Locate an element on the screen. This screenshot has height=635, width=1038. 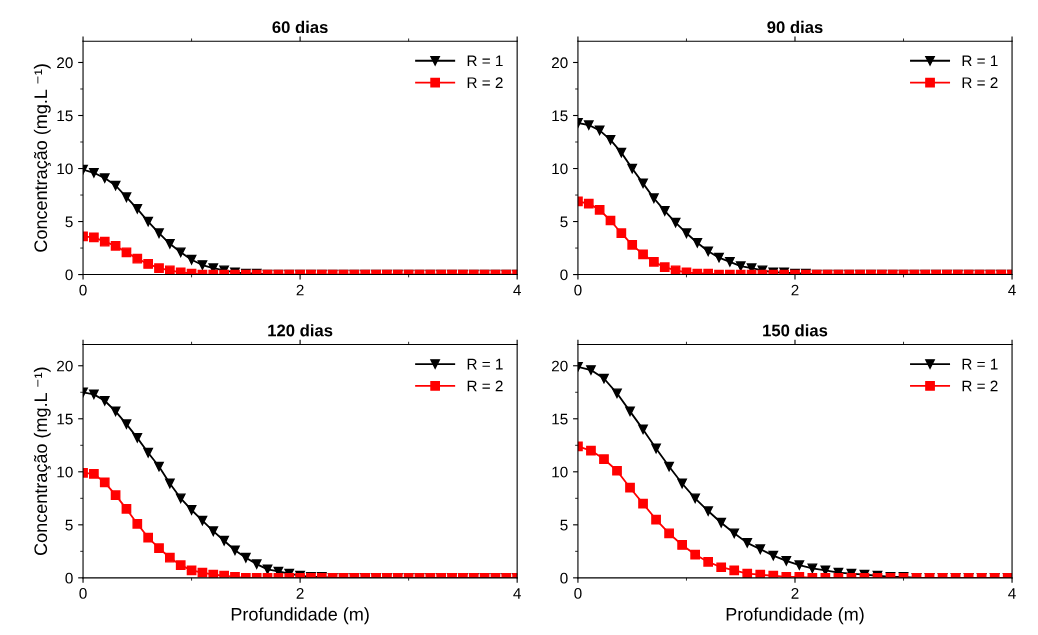
chart-title: 90 dias is located at coordinates (795, 27).